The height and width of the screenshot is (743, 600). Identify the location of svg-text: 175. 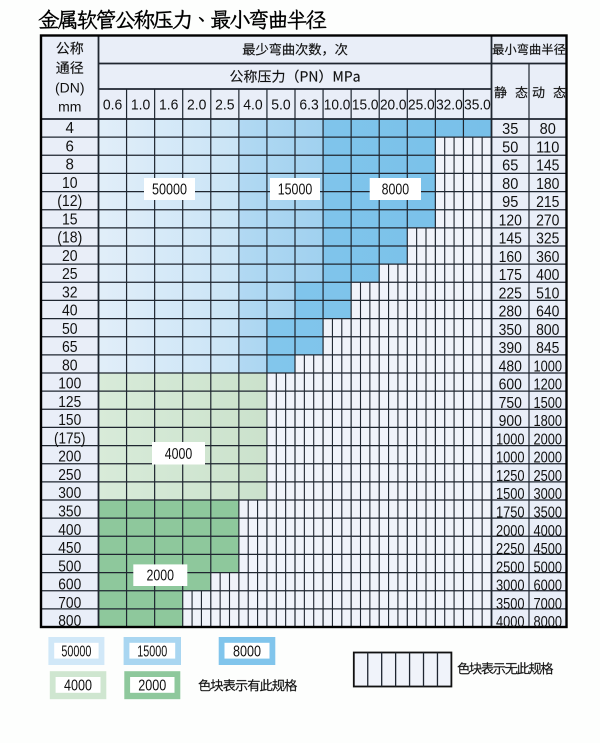
(510, 275).